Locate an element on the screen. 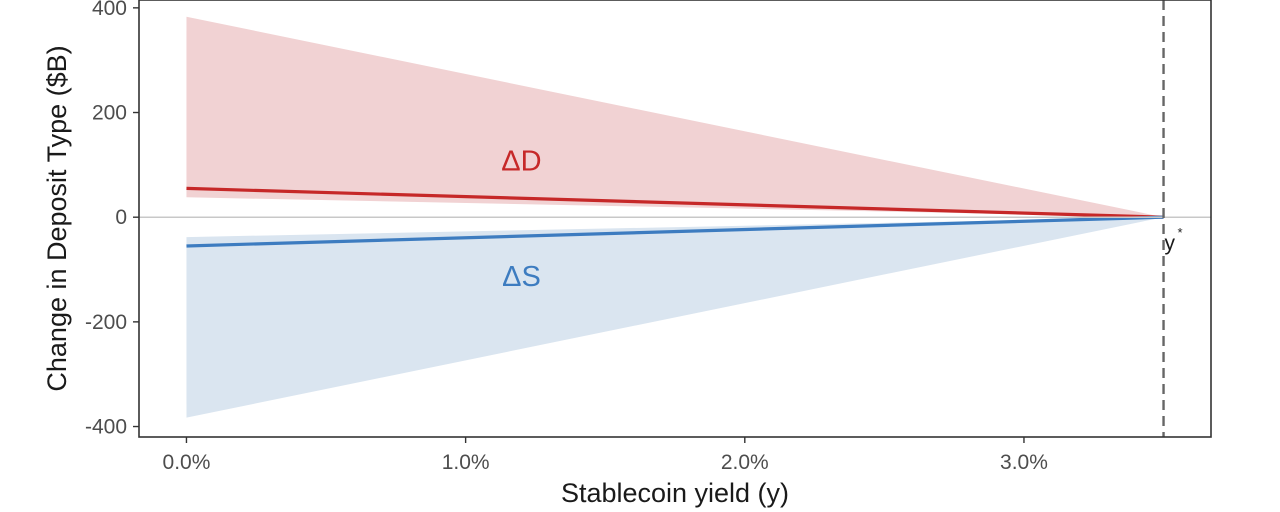 This screenshot has height=512, width=1280. delta-d-line is located at coordinates (675, 202).